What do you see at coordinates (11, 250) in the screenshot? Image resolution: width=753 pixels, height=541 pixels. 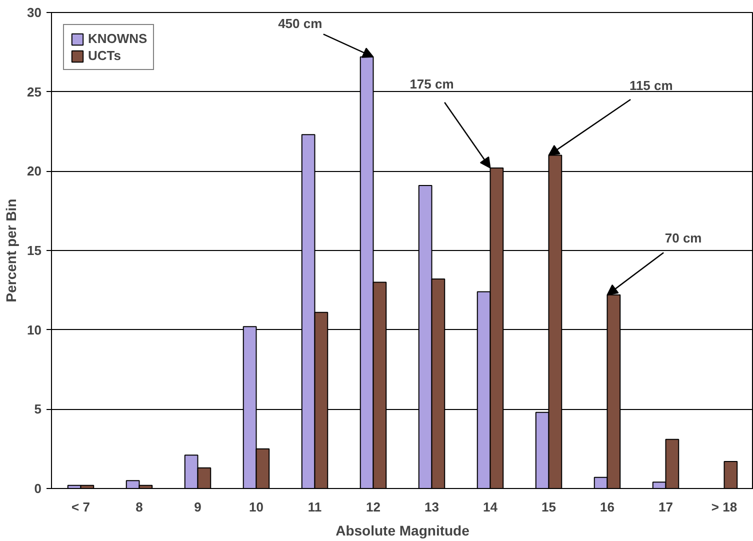 I see `y-axis-title: Percent per Bin` at bounding box center [11, 250].